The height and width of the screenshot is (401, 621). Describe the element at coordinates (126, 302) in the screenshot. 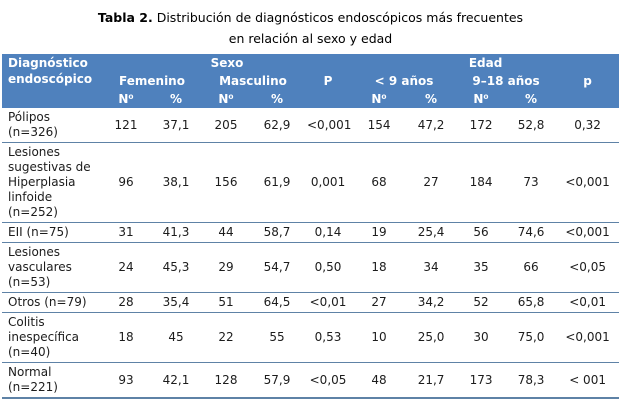

I see `value-cell: 28` at that location.